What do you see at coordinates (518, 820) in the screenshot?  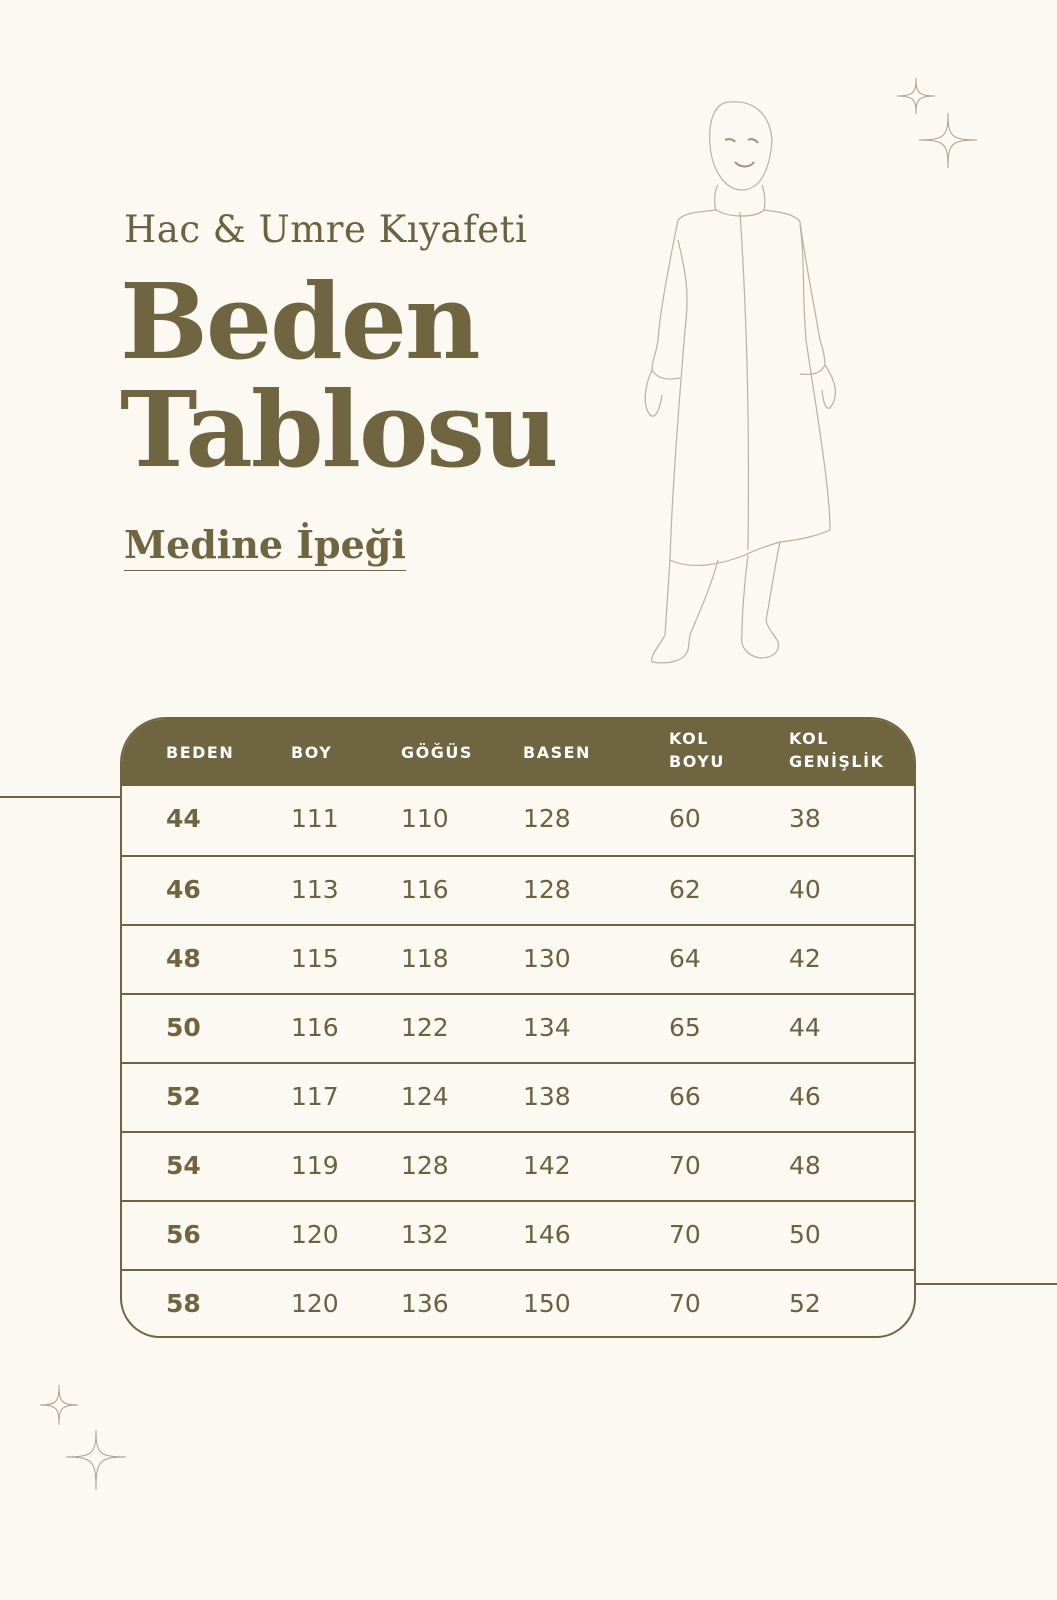 I see `table-row: 44 111 110 128 60 38` at bounding box center [518, 820].